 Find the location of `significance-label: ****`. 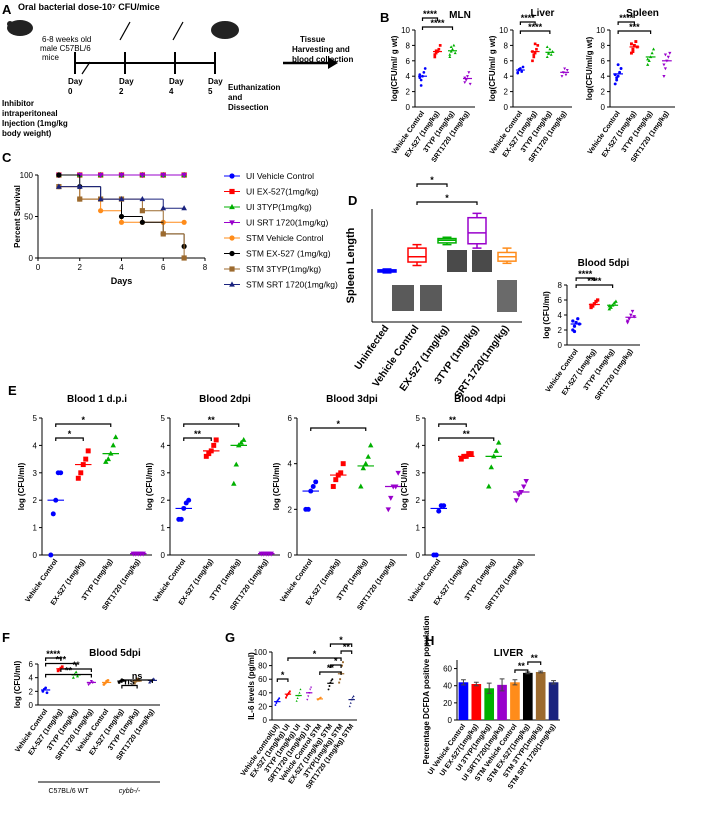

significance-label: **** is located at coordinates (585, 274).